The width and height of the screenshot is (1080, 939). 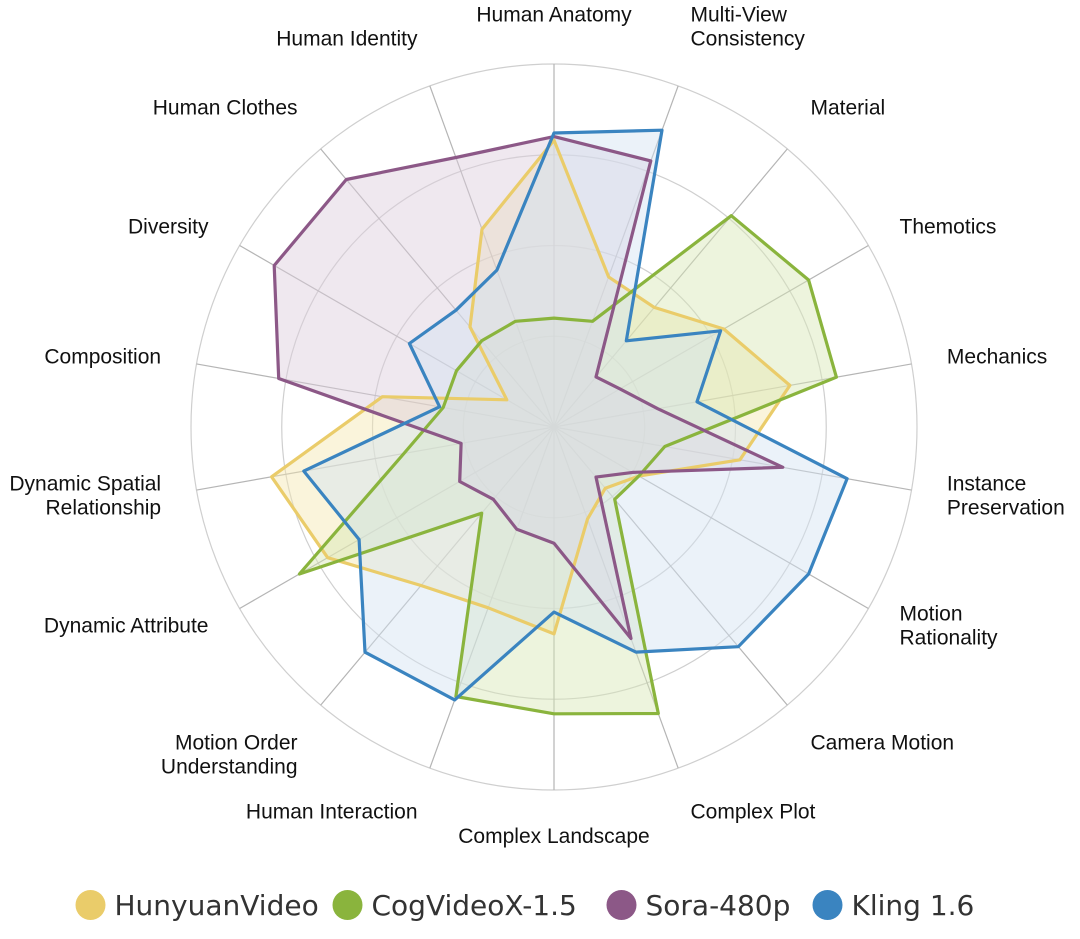 What do you see at coordinates (616, 256) in the screenshot?
I see `spoke-multi-view-consistency` at bounding box center [616, 256].